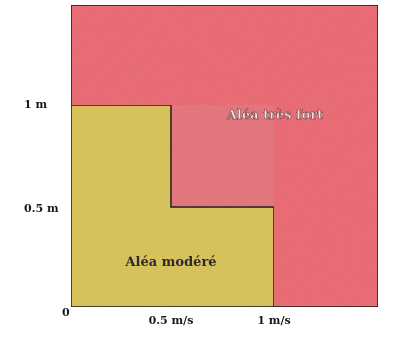 The image size is (399, 339). What do you see at coordinates (35, 104) in the screenshot?
I see `y-tick-label: 1 m` at bounding box center [35, 104].